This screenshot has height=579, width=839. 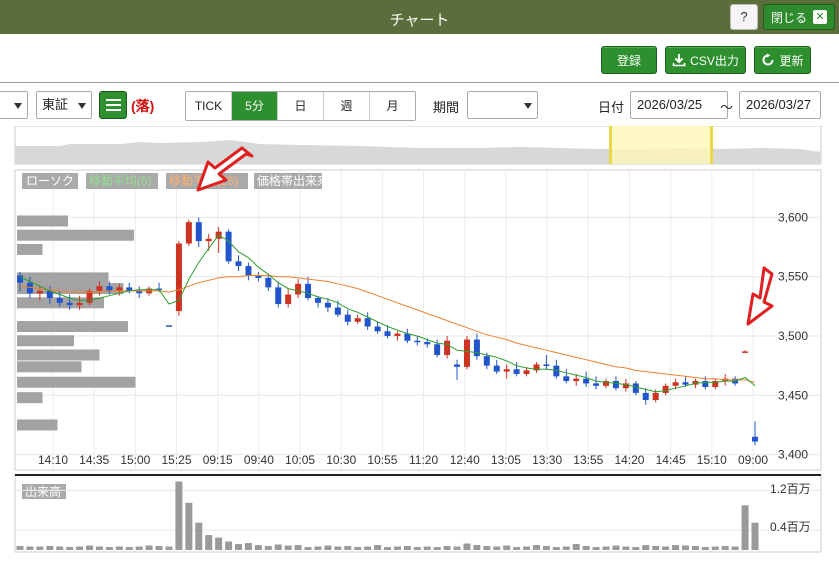 What do you see at coordinates (782, 60) in the screenshot?
I see `refresh-button: 更新` at bounding box center [782, 60].